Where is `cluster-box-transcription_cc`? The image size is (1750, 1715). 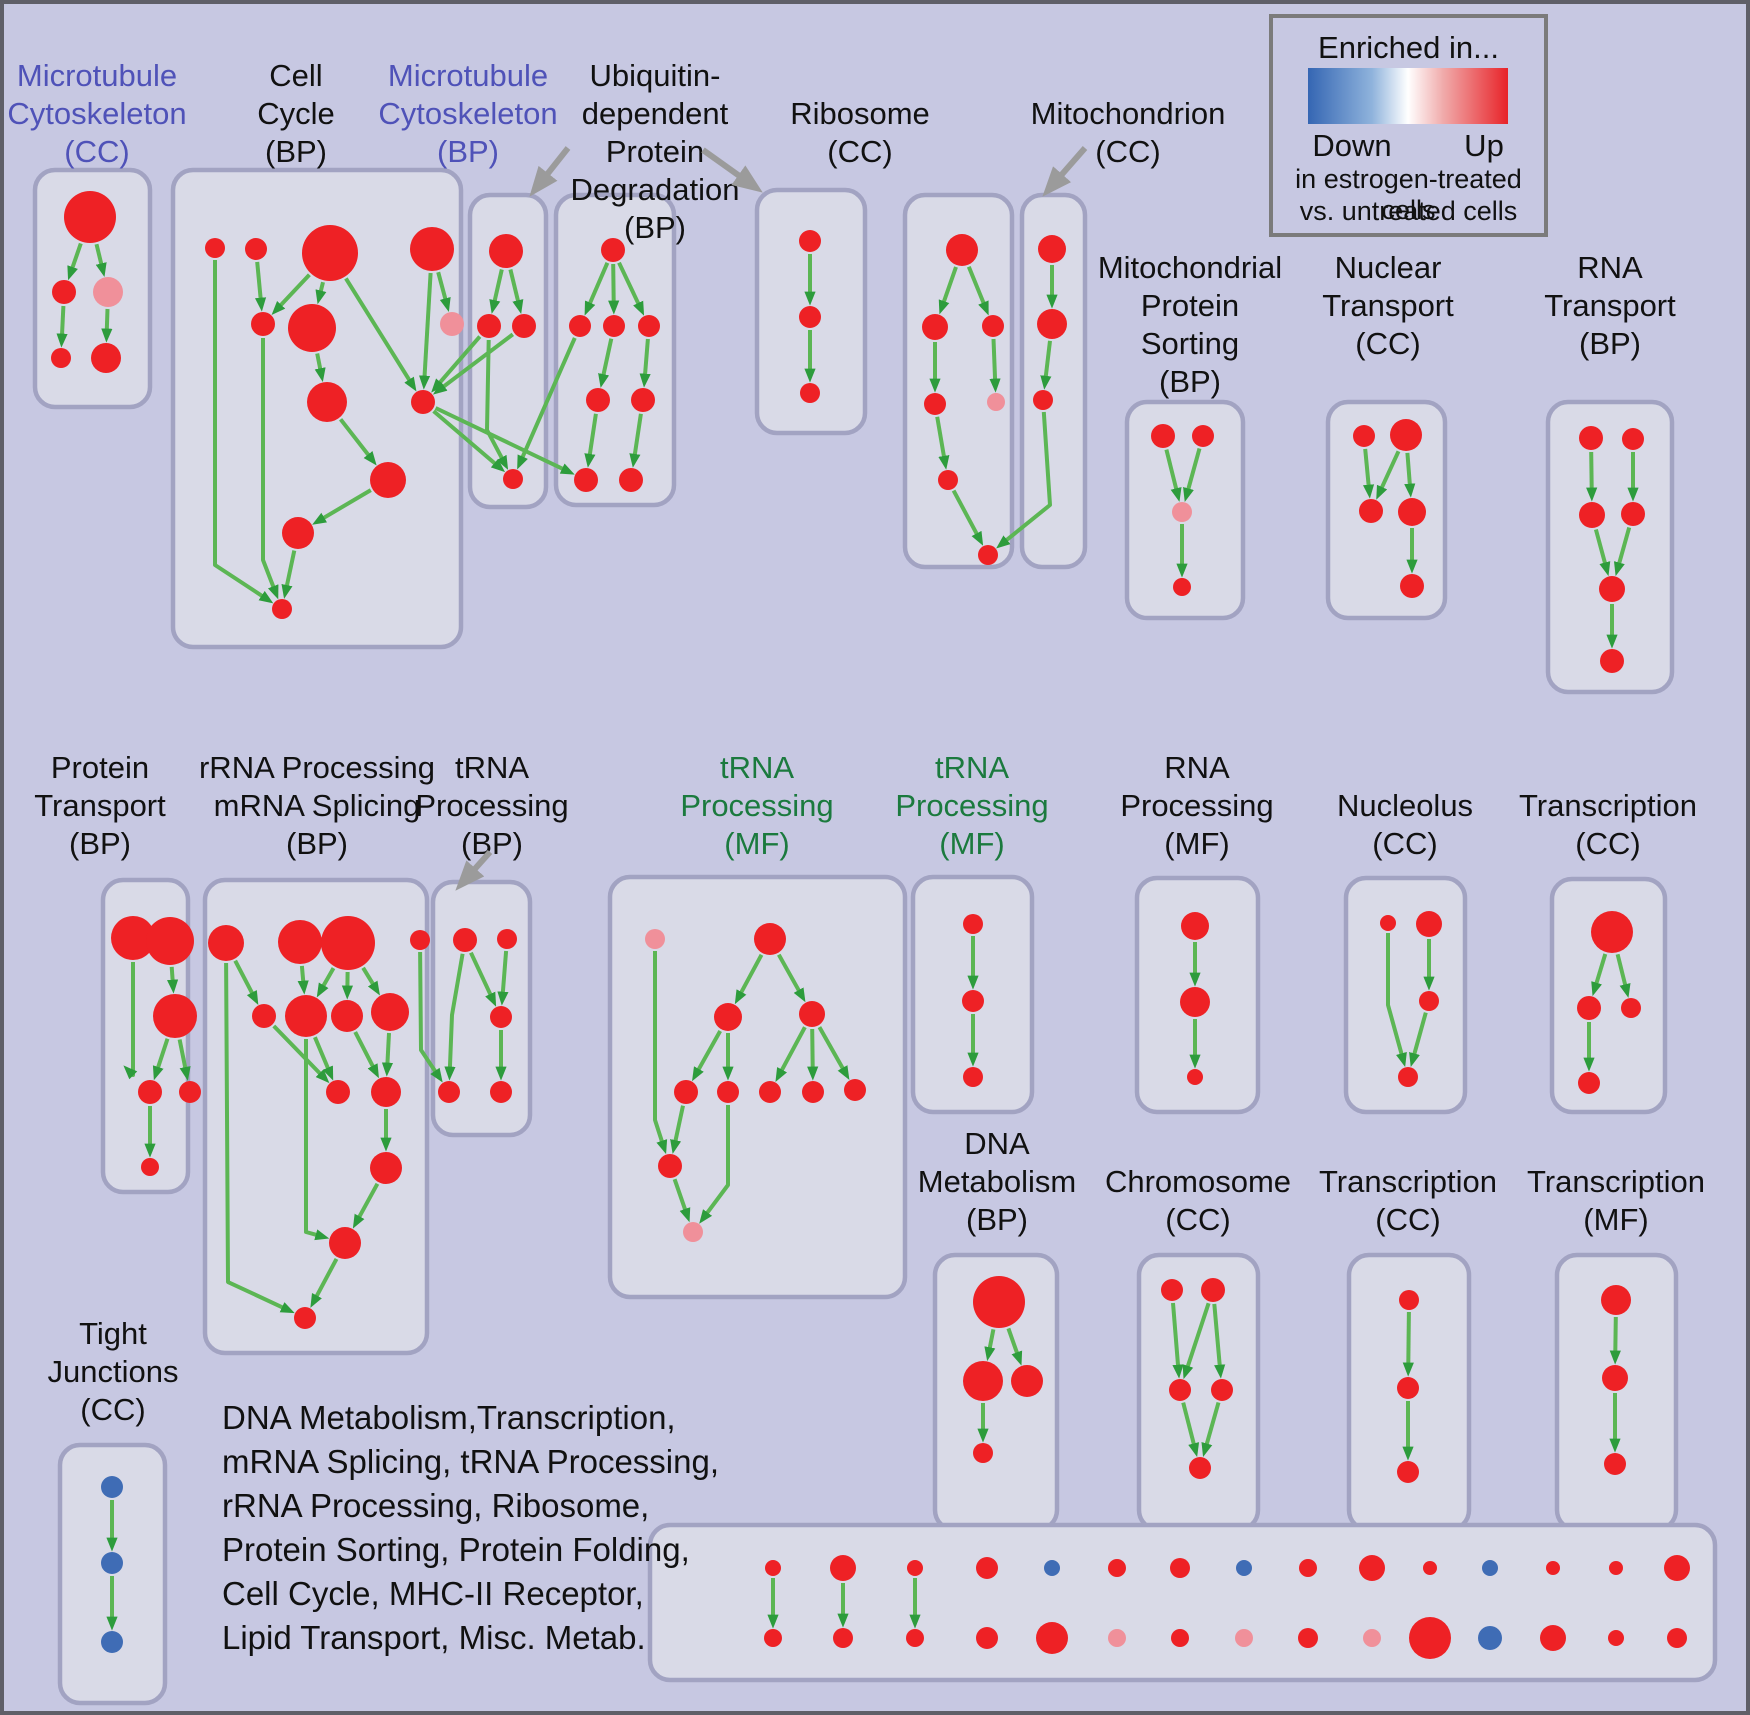 cluster-box-transcription_cc is located at coordinates (1608, 995).